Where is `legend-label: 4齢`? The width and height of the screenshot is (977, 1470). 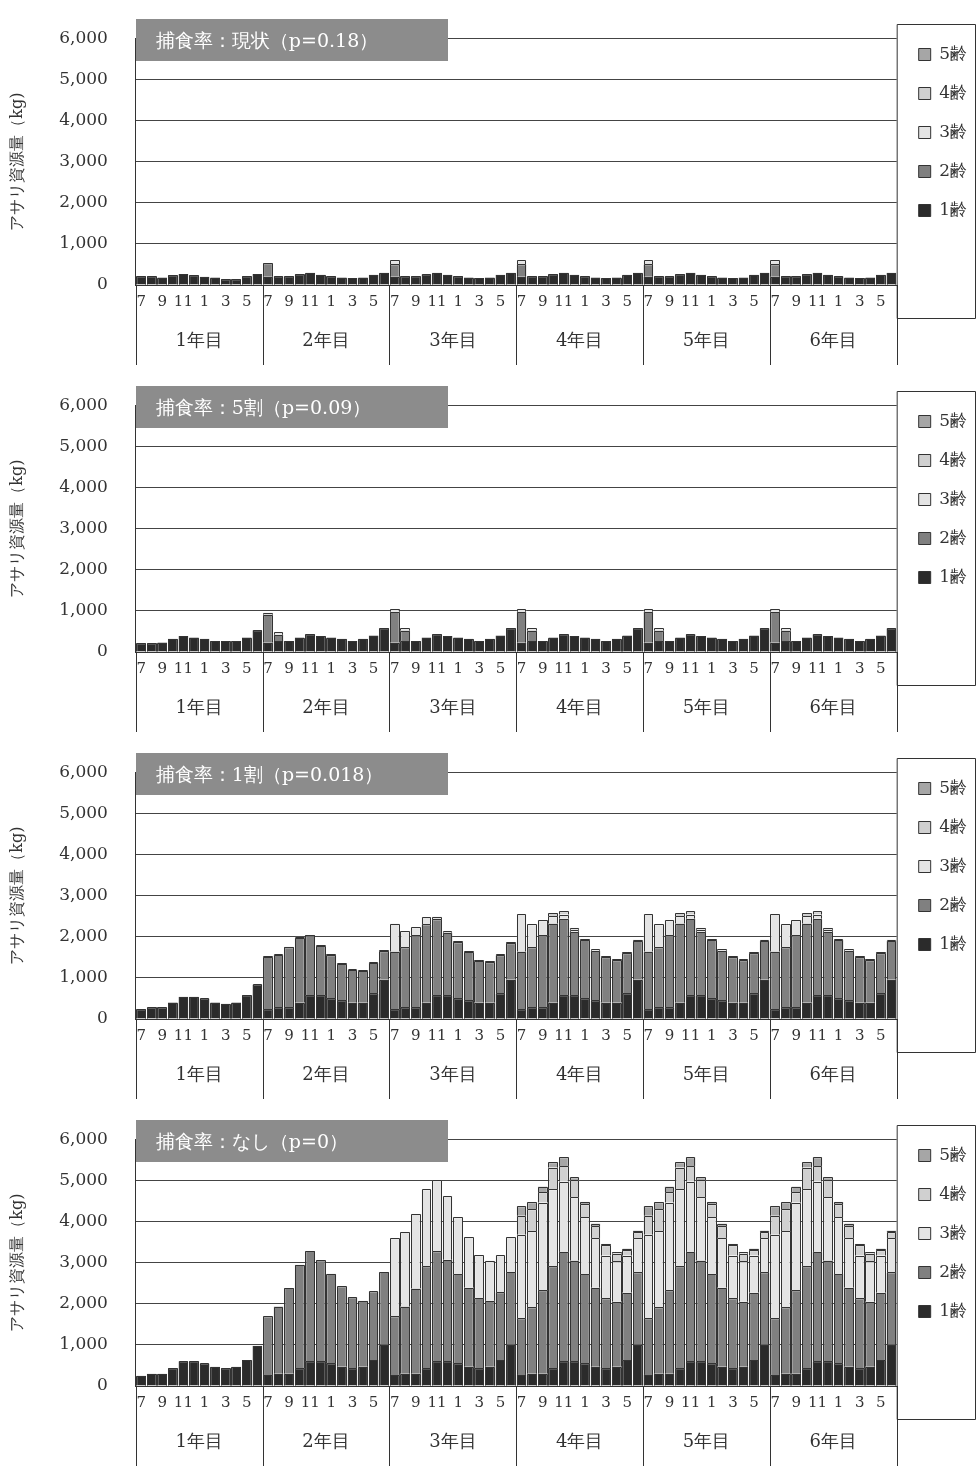 legend-label: 4齢 is located at coordinates (953, 458).